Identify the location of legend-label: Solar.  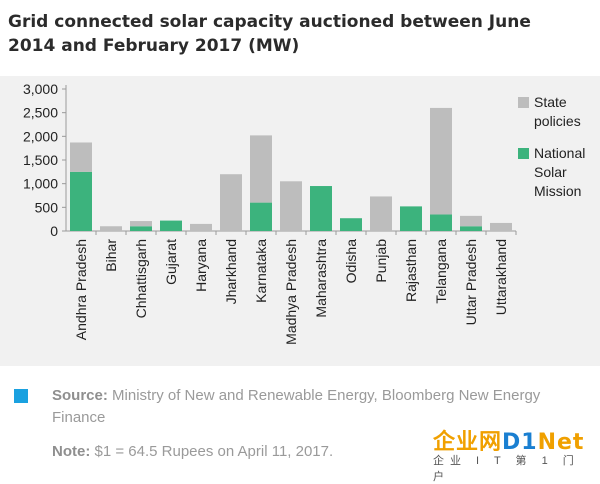
(550, 172).